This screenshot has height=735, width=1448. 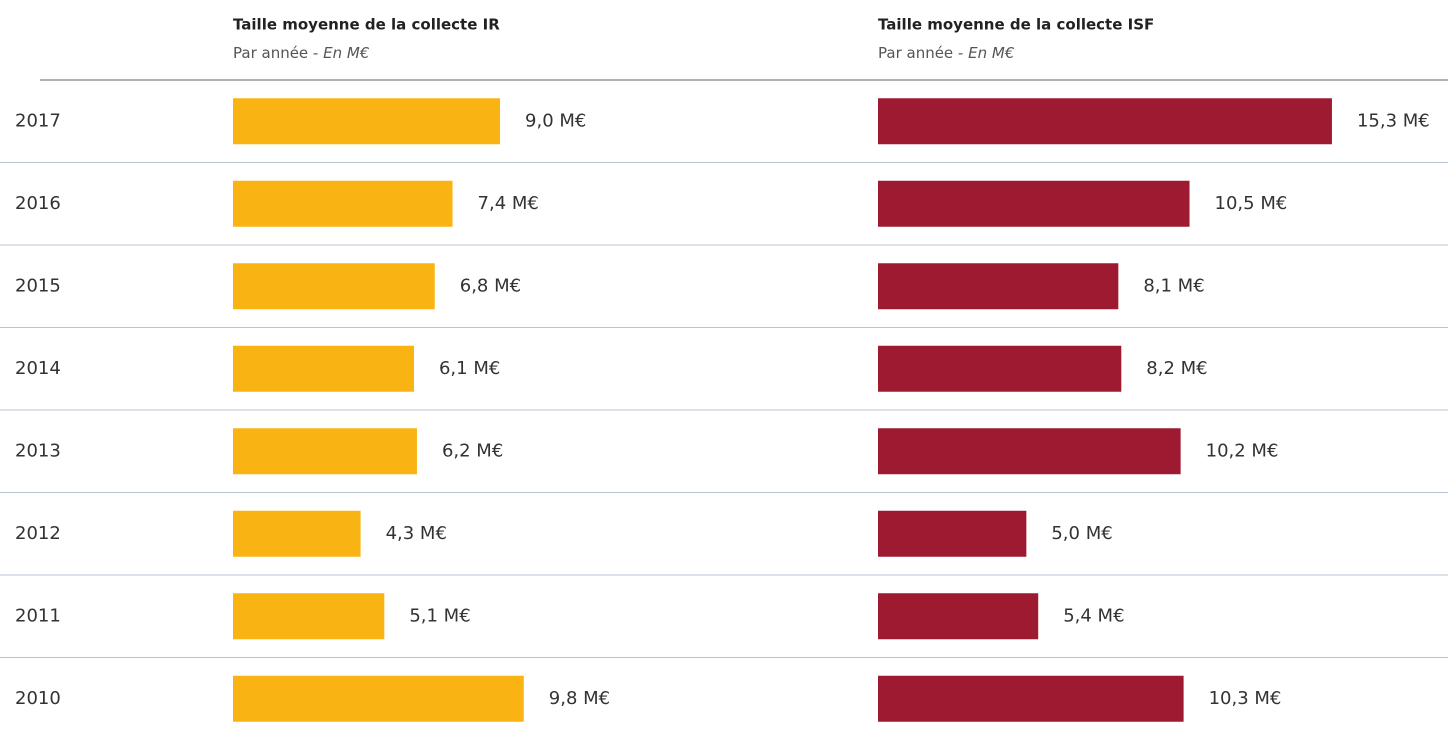 I want to click on panel-title: Taille moyenne de la collecte IR, so click(x=366, y=25).